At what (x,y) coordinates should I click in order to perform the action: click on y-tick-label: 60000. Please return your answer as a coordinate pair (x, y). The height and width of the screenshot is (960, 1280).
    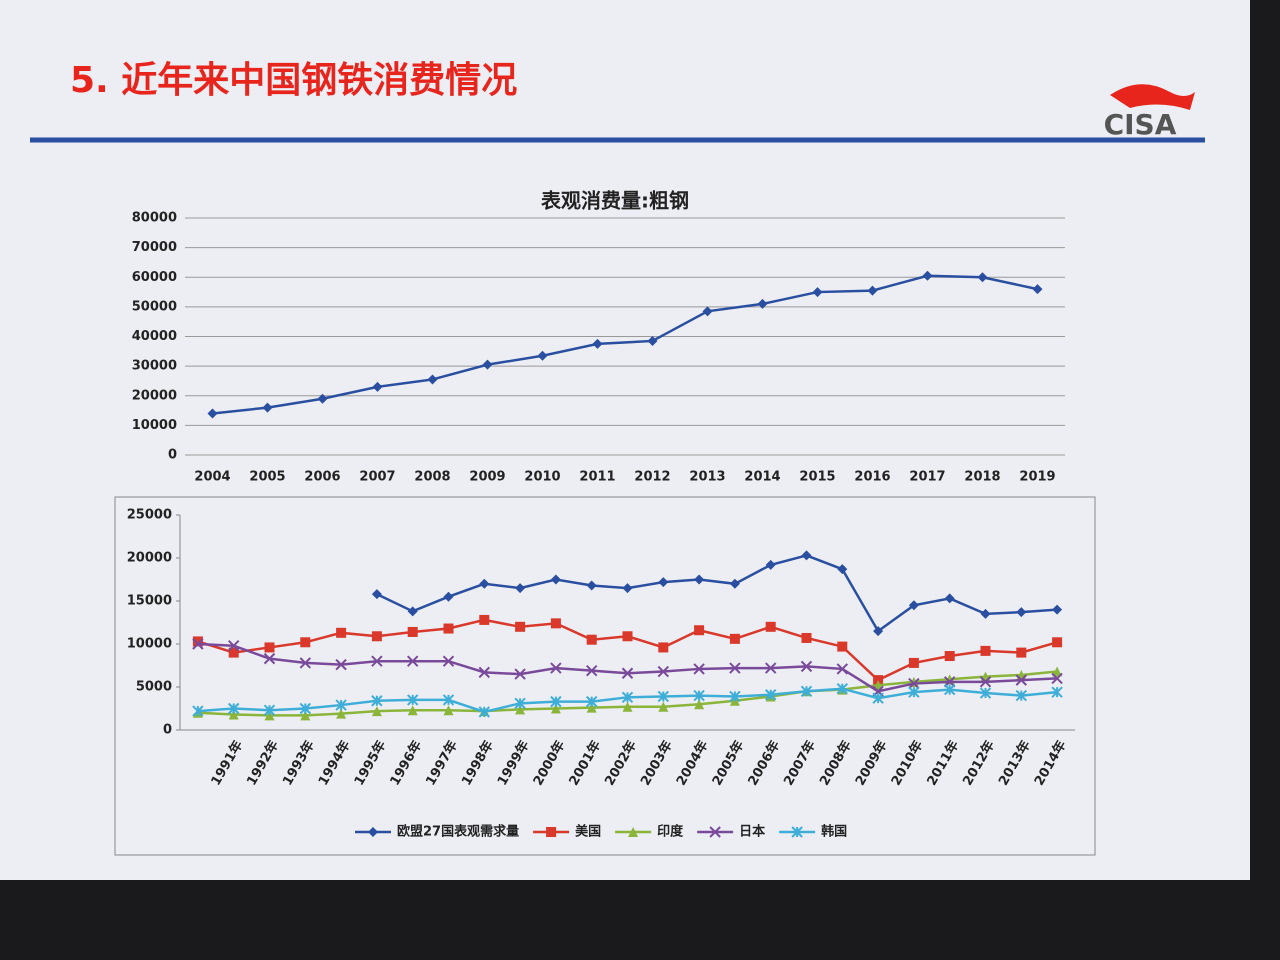
    Looking at the image, I should click on (154, 277).